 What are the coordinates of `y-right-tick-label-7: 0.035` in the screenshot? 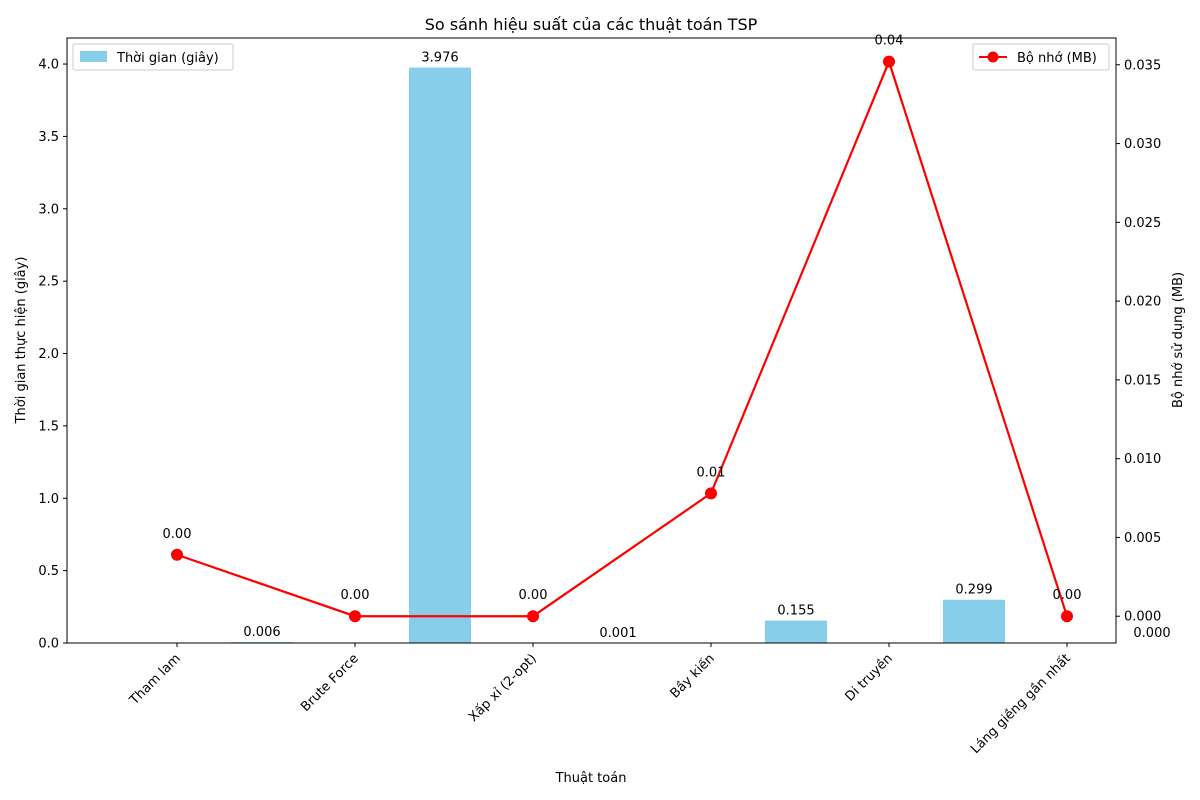 It's located at (1142, 65).